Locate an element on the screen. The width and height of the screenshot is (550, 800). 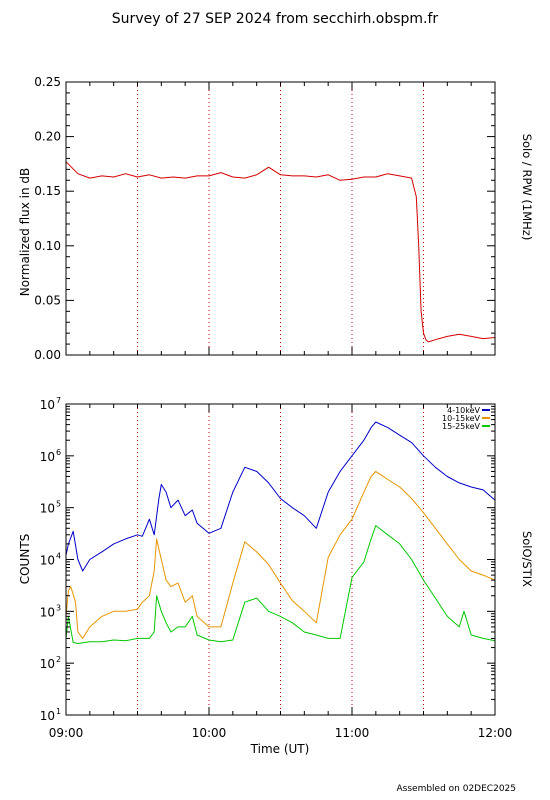
bottom-y-tick-exponent: 4 is located at coordinates (58, 556).